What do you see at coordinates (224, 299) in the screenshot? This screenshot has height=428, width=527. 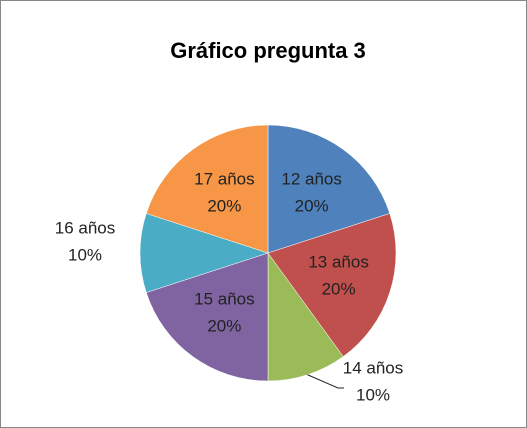 I see `slice-category-label: 15 años` at bounding box center [224, 299].